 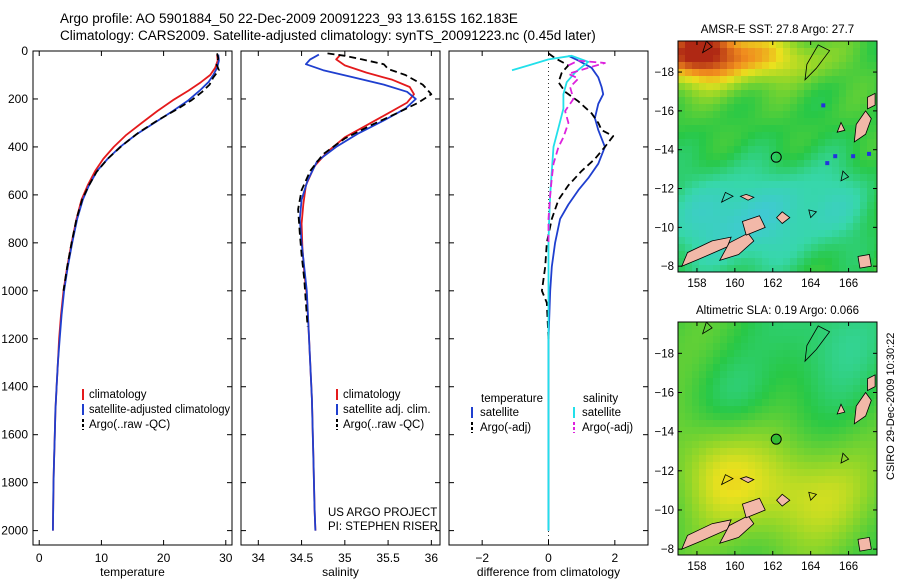 What do you see at coordinates (776, 157) in the screenshot?
I see `argo-position-marker` at bounding box center [776, 157].